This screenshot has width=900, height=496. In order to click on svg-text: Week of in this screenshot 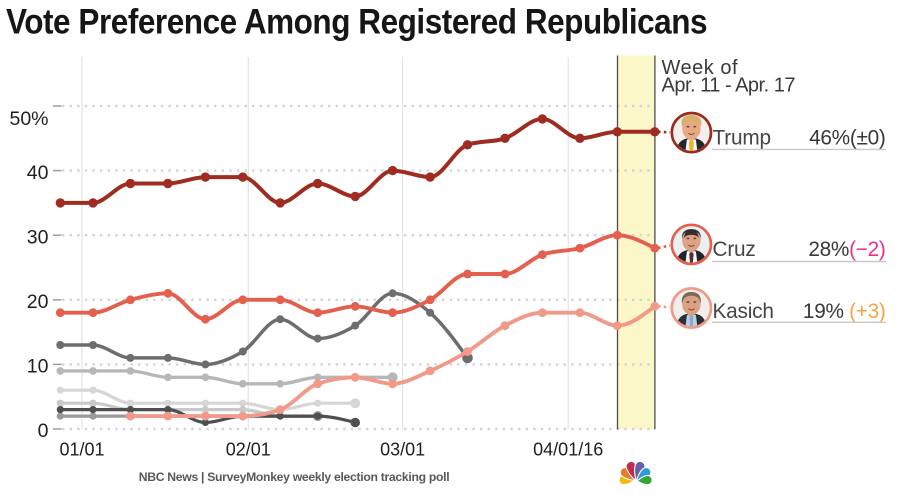, I will do `click(700, 68)`.